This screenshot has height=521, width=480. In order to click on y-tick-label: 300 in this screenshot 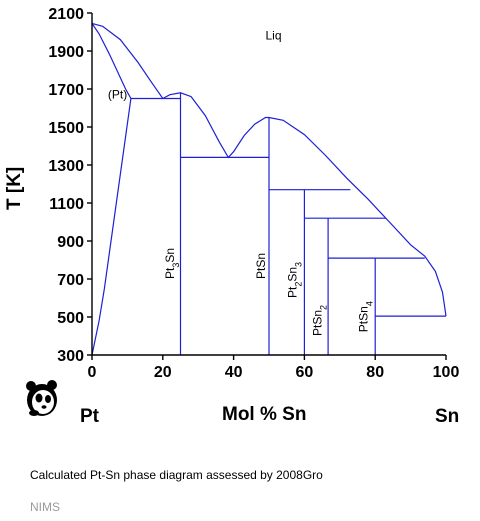, I will do `click(70, 356)`.